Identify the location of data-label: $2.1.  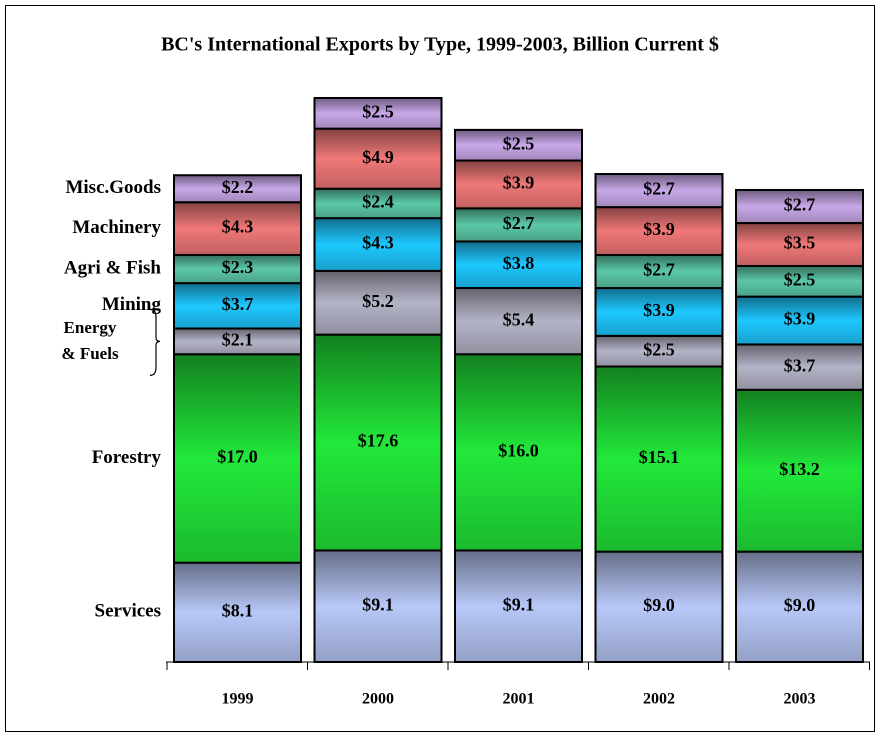
(238, 340).